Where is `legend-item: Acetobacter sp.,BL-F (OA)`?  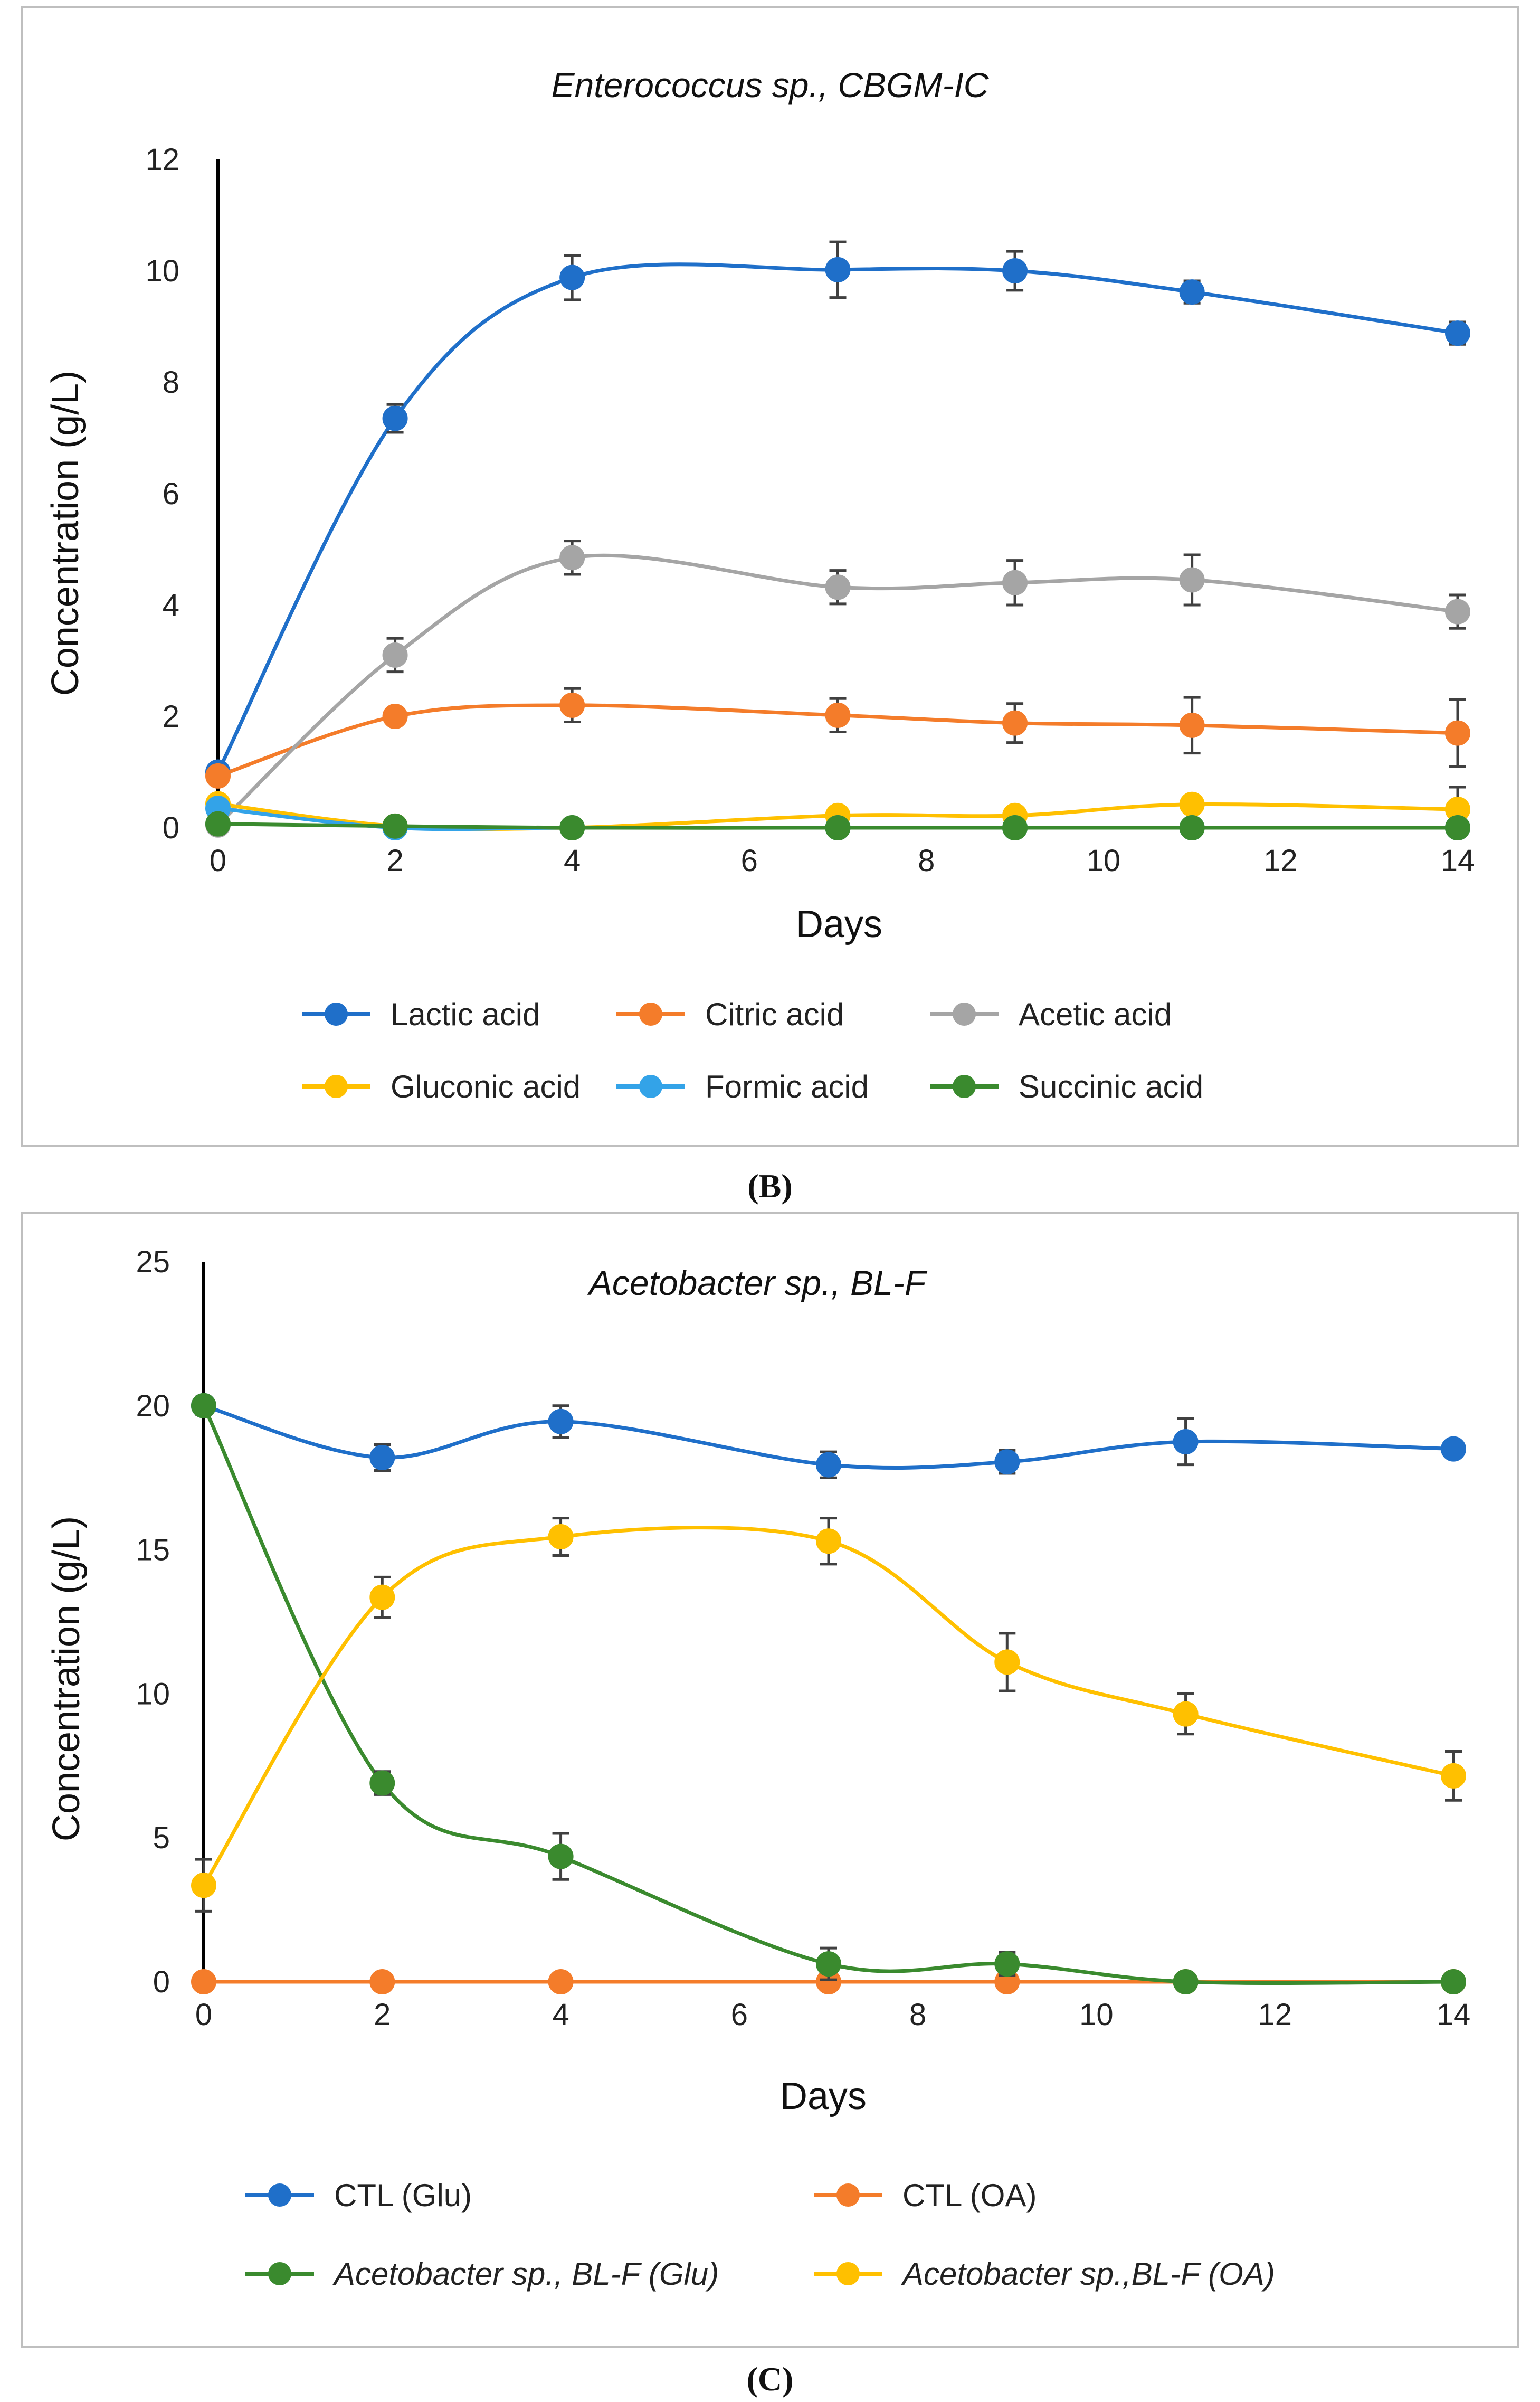
legend-item: Acetobacter sp.,BL-F (OA) is located at coordinates (1044, 2274).